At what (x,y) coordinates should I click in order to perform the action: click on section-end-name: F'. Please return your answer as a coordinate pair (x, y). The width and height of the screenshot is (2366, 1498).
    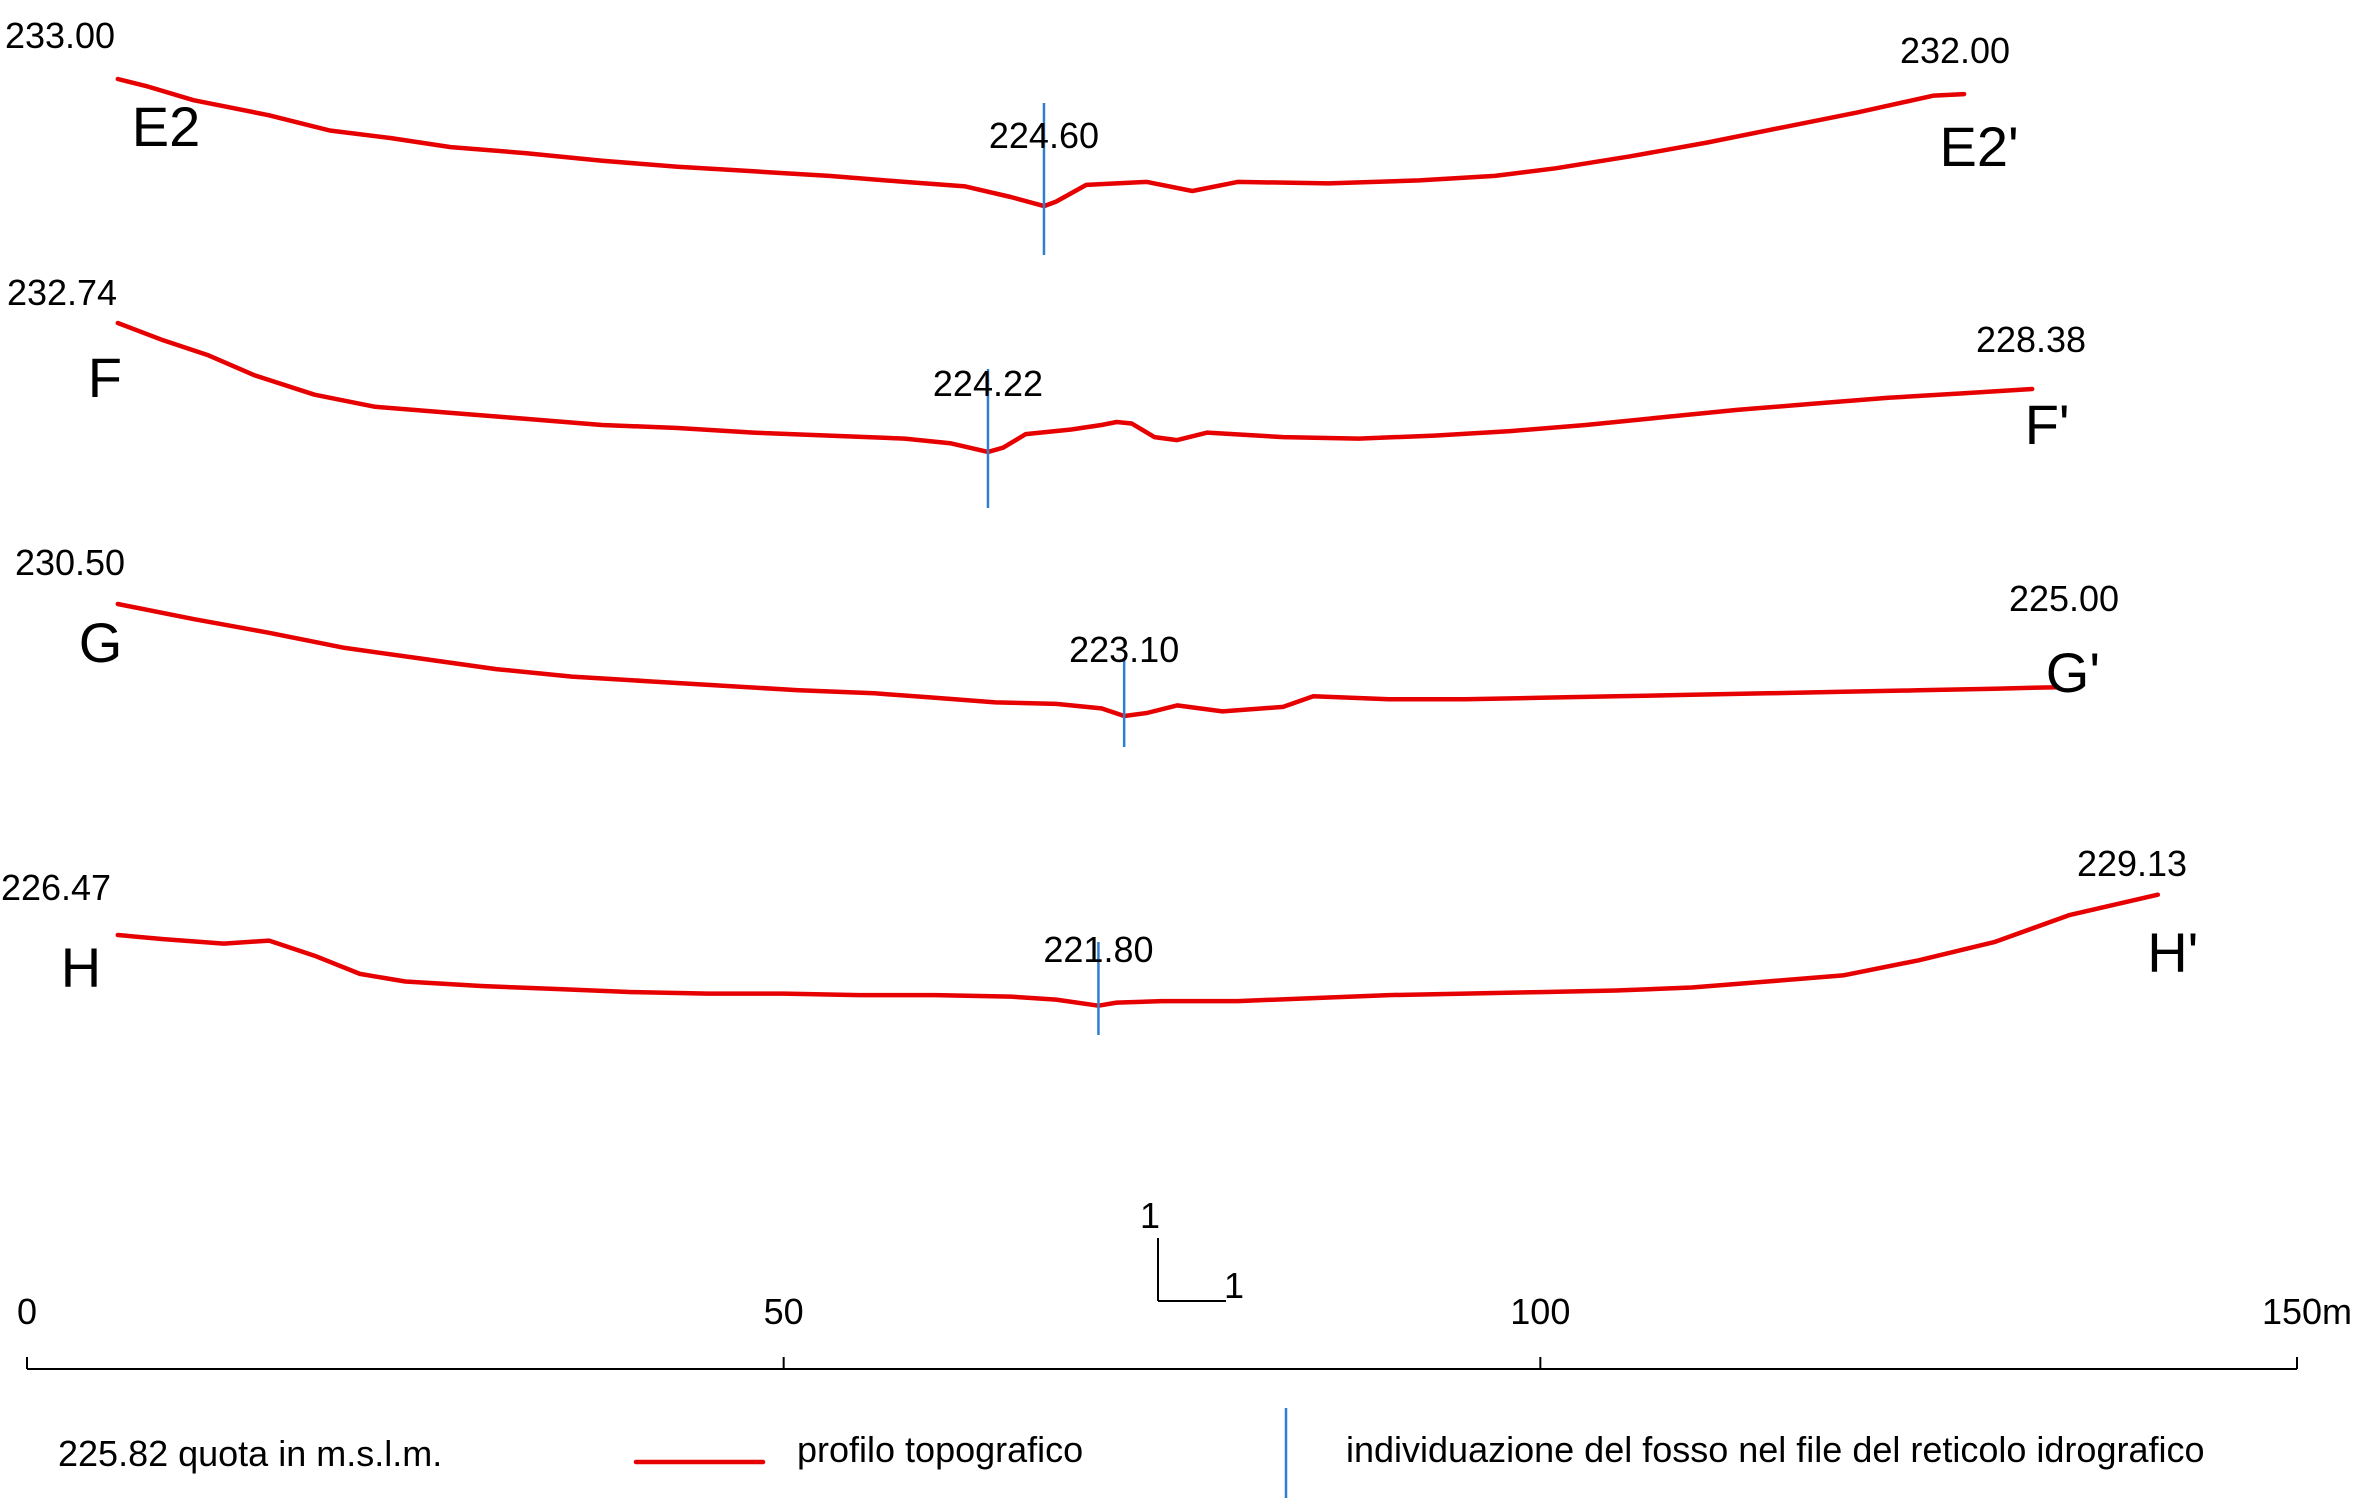
    Looking at the image, I should click on (2047, 424).